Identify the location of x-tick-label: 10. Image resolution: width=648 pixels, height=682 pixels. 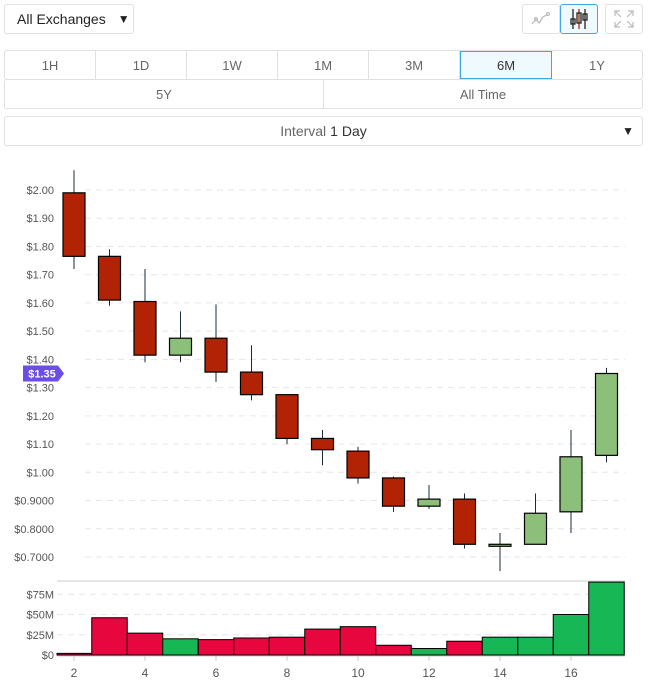
(358, 673).